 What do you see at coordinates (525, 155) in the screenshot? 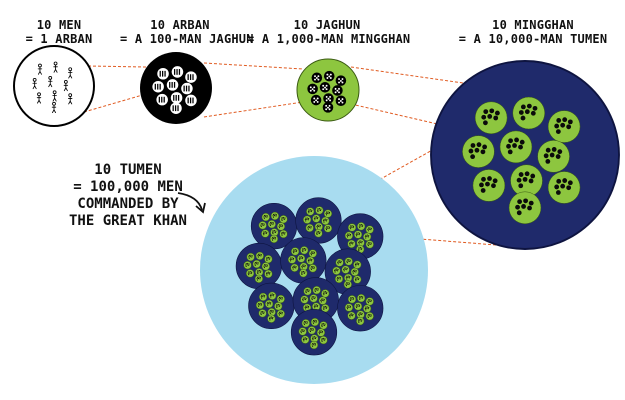
I see `mingghan-circle` at bounding box center [525, 155].